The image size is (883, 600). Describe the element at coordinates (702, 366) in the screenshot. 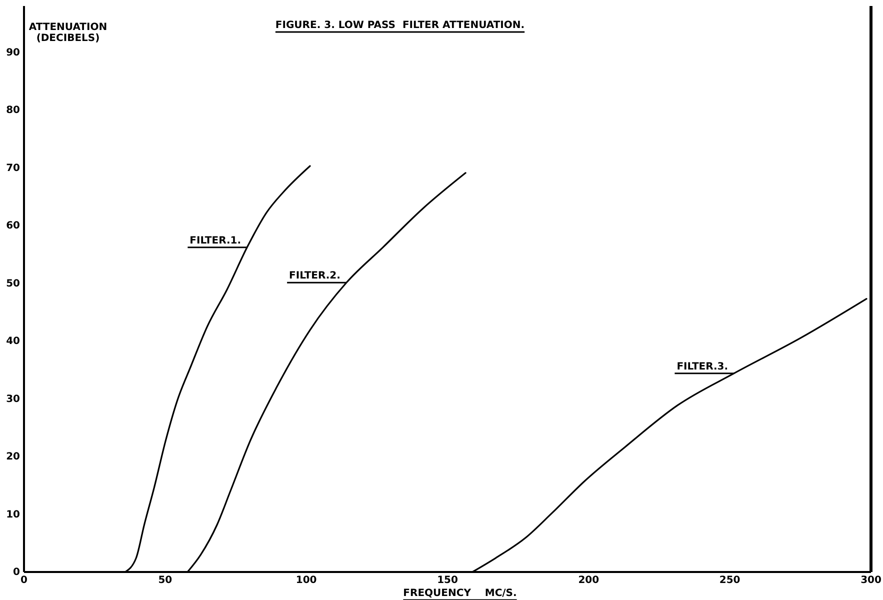

I see `series-label: FILTER.3.` at that location.